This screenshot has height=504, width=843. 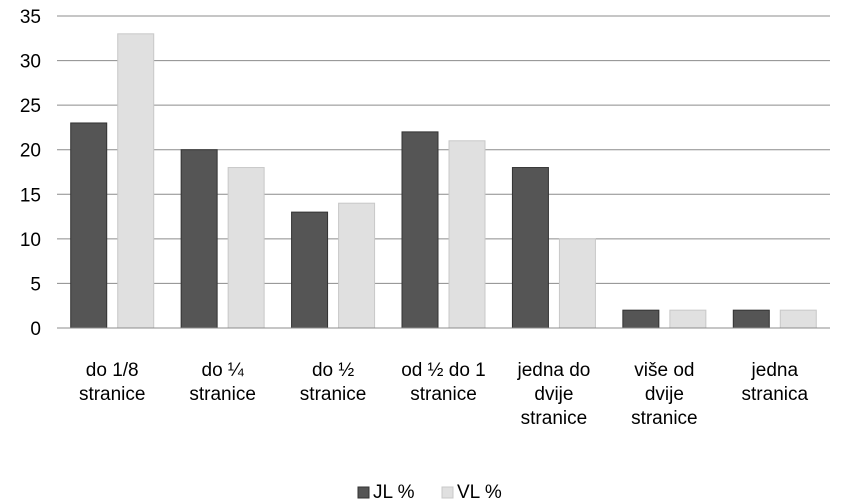 I want to click on x-category-label: do ½, so click(x=333, y=370).